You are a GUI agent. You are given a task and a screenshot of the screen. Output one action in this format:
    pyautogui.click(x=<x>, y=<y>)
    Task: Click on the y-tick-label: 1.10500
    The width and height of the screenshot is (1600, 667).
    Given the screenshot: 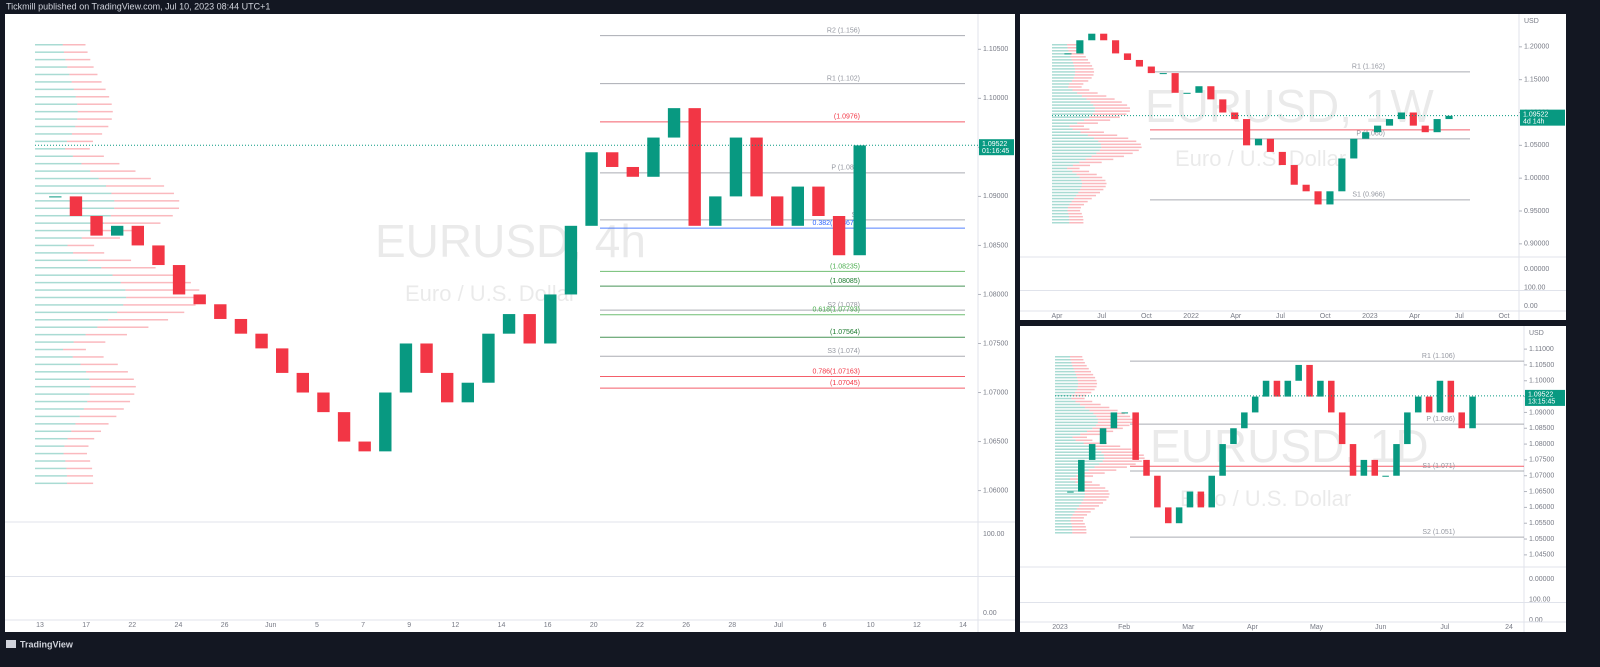 What is the action you would take?
    pyautogui.click(x=1541, y=365)
    